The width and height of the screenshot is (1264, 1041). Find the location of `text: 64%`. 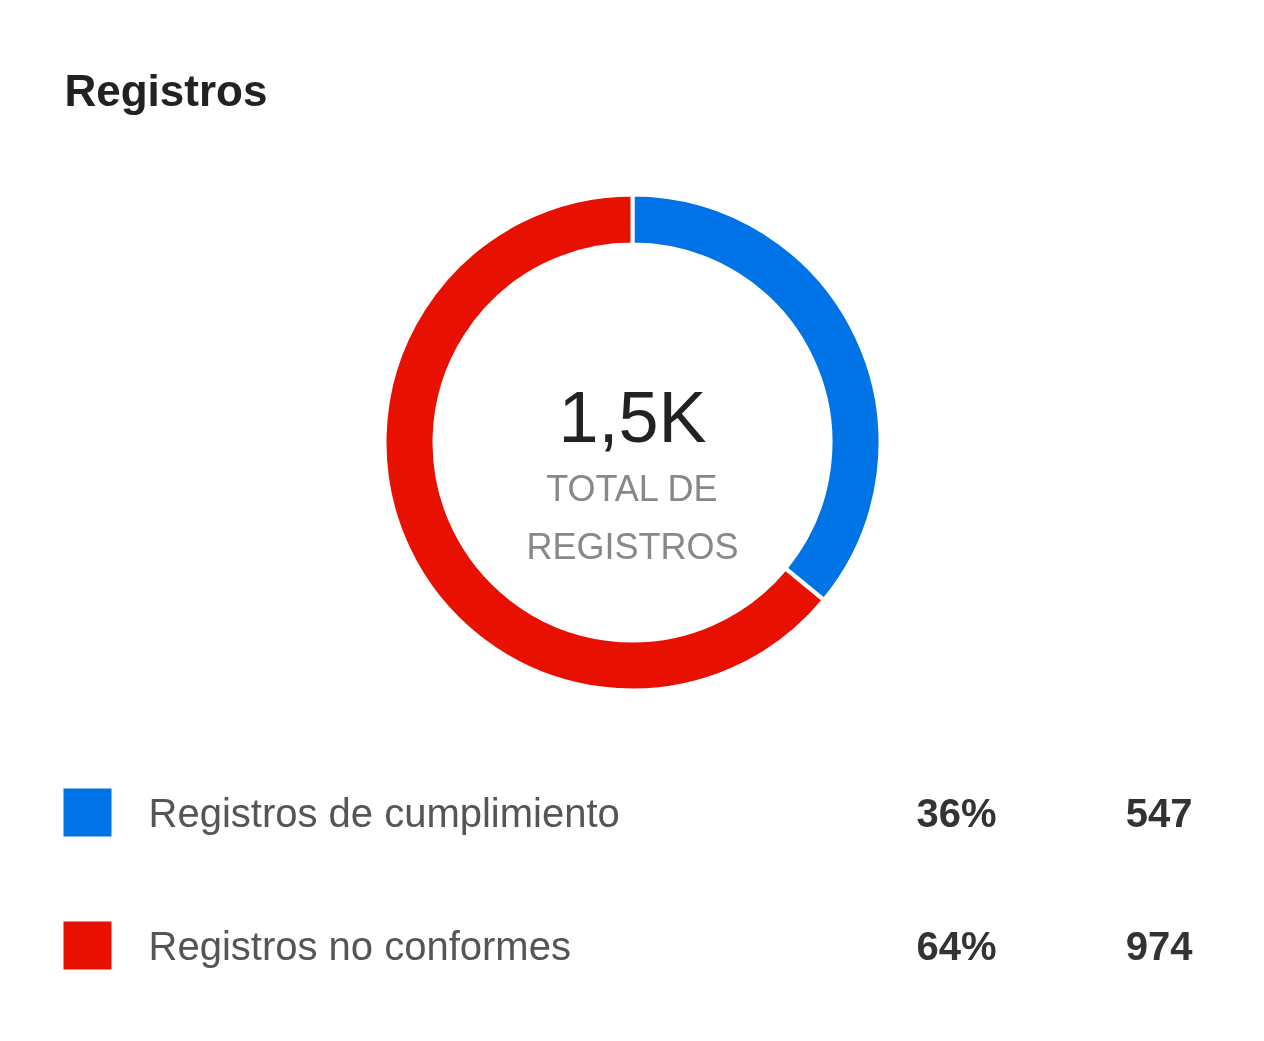

text: 64% is located at coordinates (956, 945).